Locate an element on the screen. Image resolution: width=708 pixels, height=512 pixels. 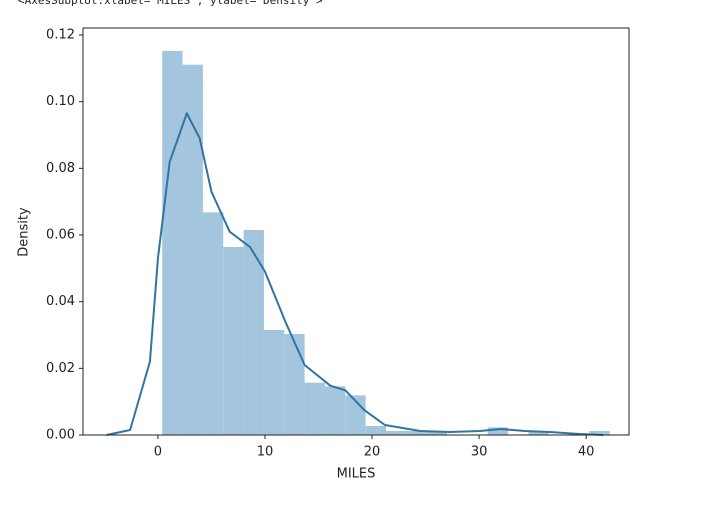
y-tick-label: 0.02 is located at coordinates (60, 368).